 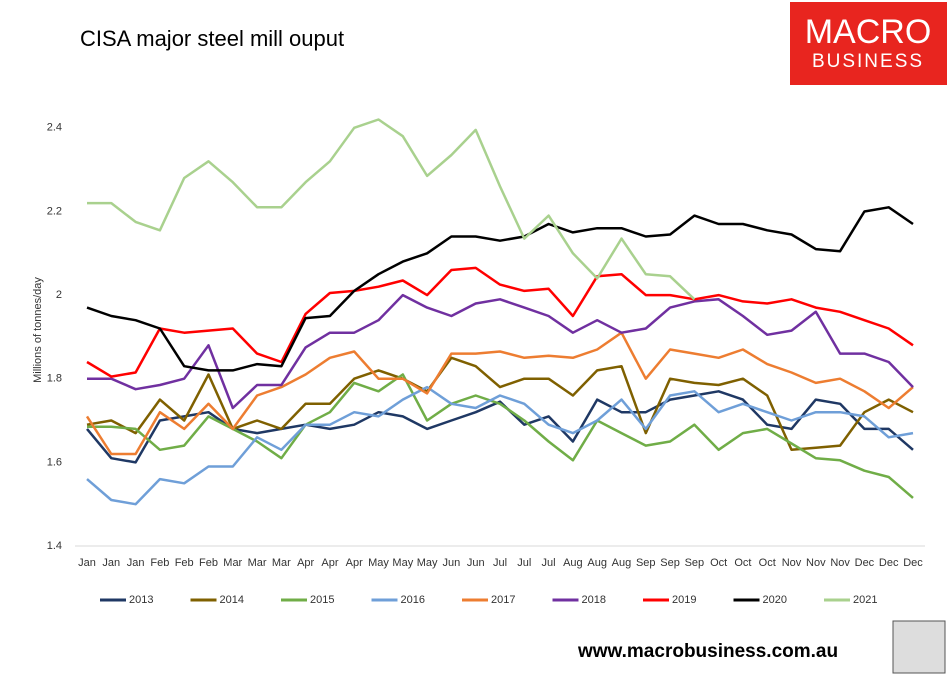 I want to click on logo-box, so click(x=868, y=43).